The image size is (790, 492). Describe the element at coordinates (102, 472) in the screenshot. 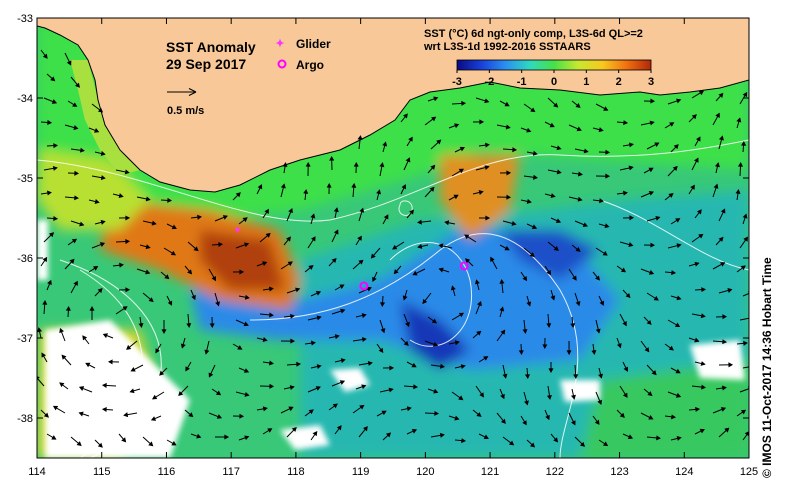

I see `lon-tick-label: 115` at that location.